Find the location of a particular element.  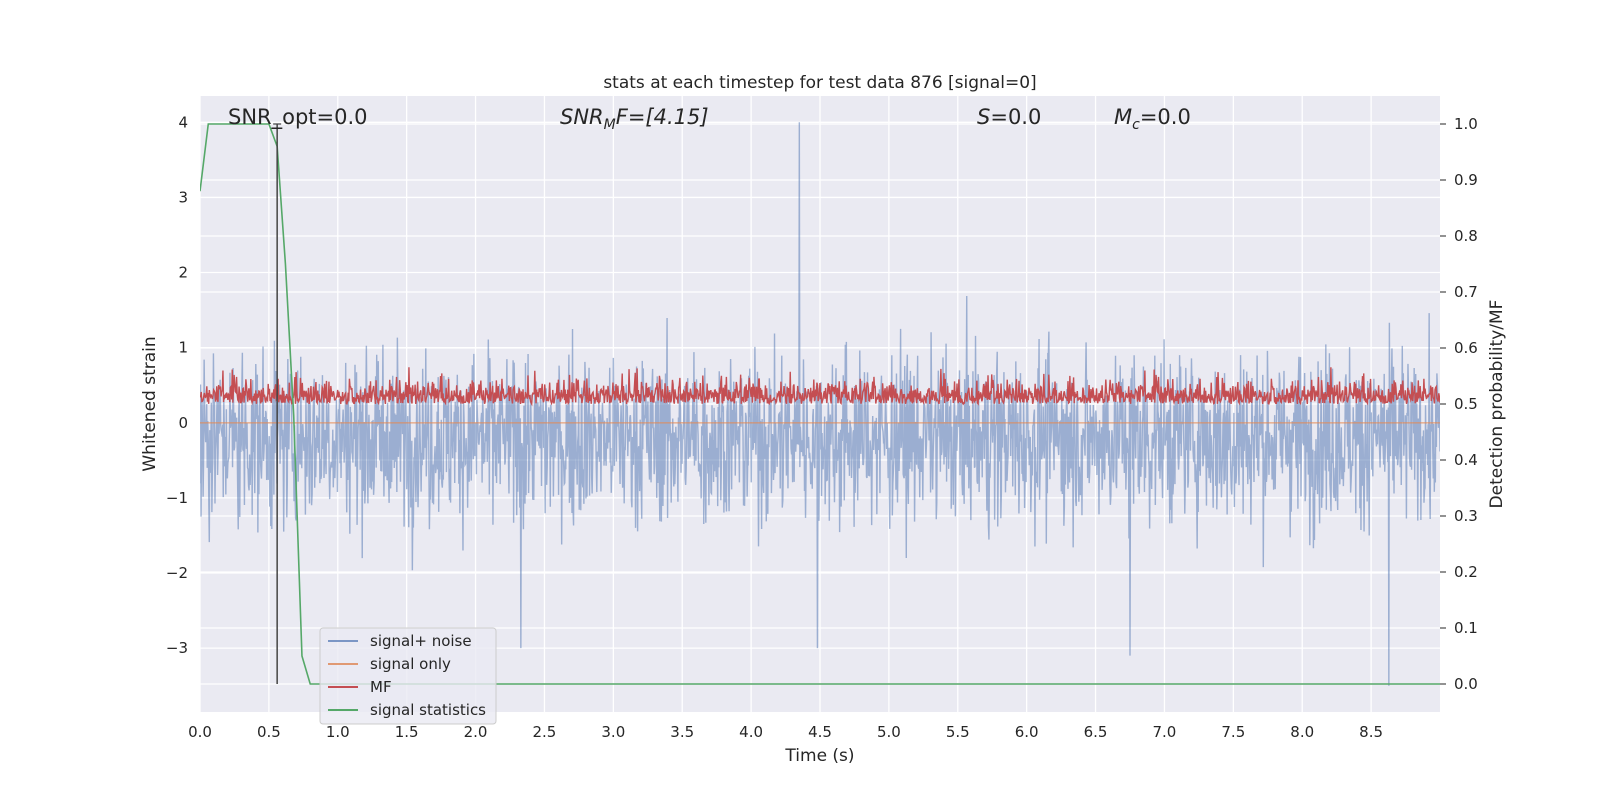

x-tick-label-16: 8.0 is located at coordinates (1302, 732).